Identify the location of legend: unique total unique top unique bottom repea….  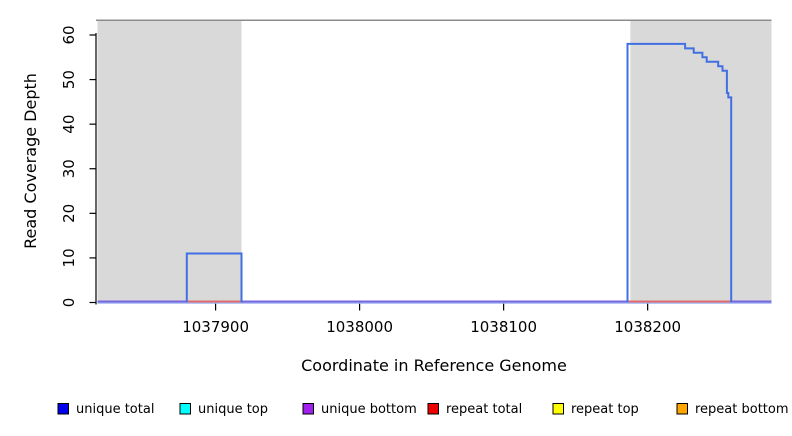
(423, 409).